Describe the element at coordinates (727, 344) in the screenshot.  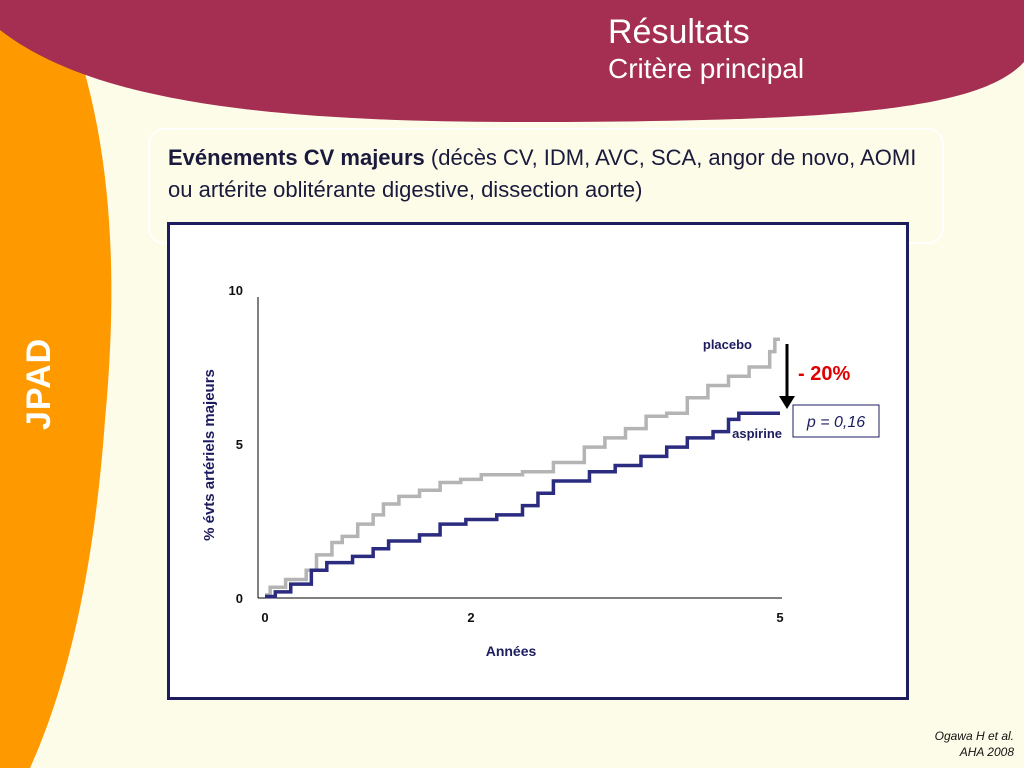
I see `series-label-placebo: placebo` at that location.